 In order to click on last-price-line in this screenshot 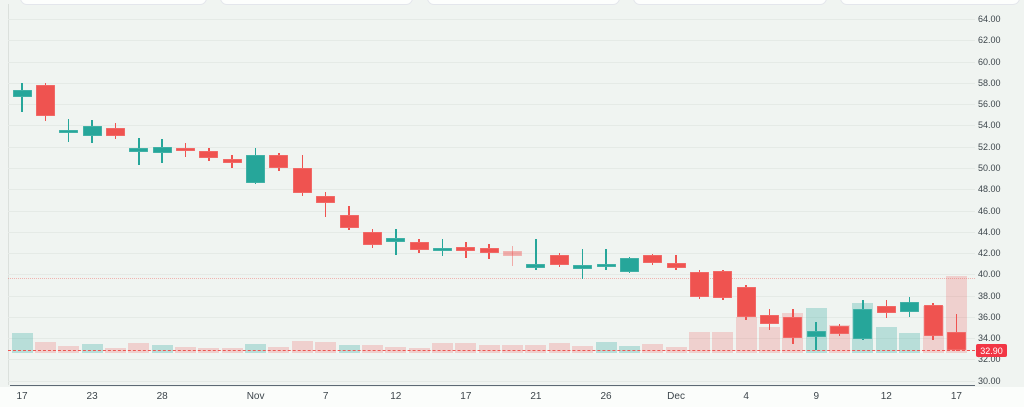, I will do `click(491, 350)`.